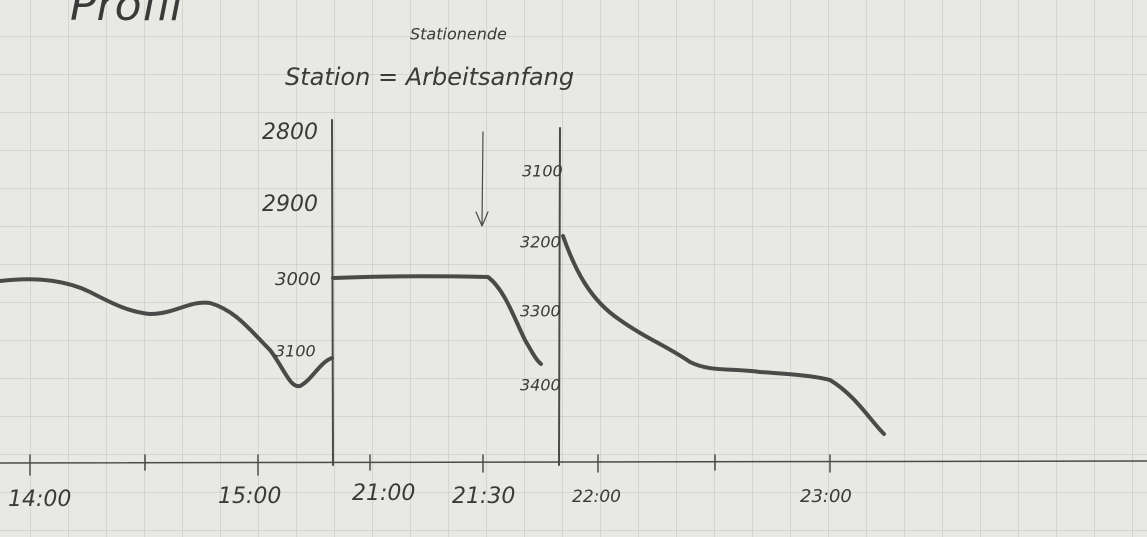 The height and width of the screenshot is (537, 1147). I want to click on time-label: 21:30, so click(483, 496).